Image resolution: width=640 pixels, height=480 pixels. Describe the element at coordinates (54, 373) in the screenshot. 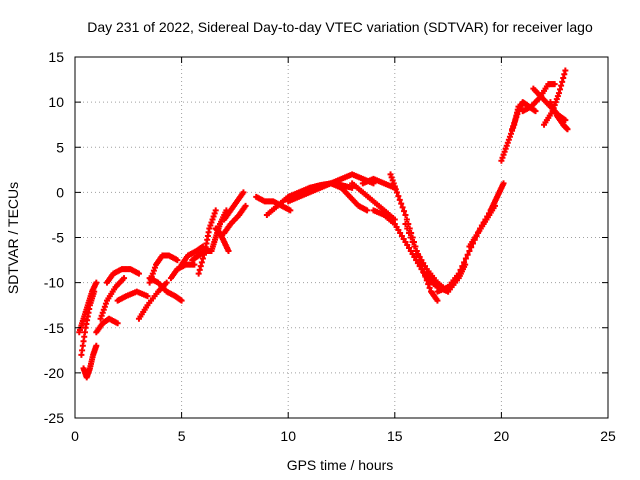

I see `y-tick-label: -20` at that location.